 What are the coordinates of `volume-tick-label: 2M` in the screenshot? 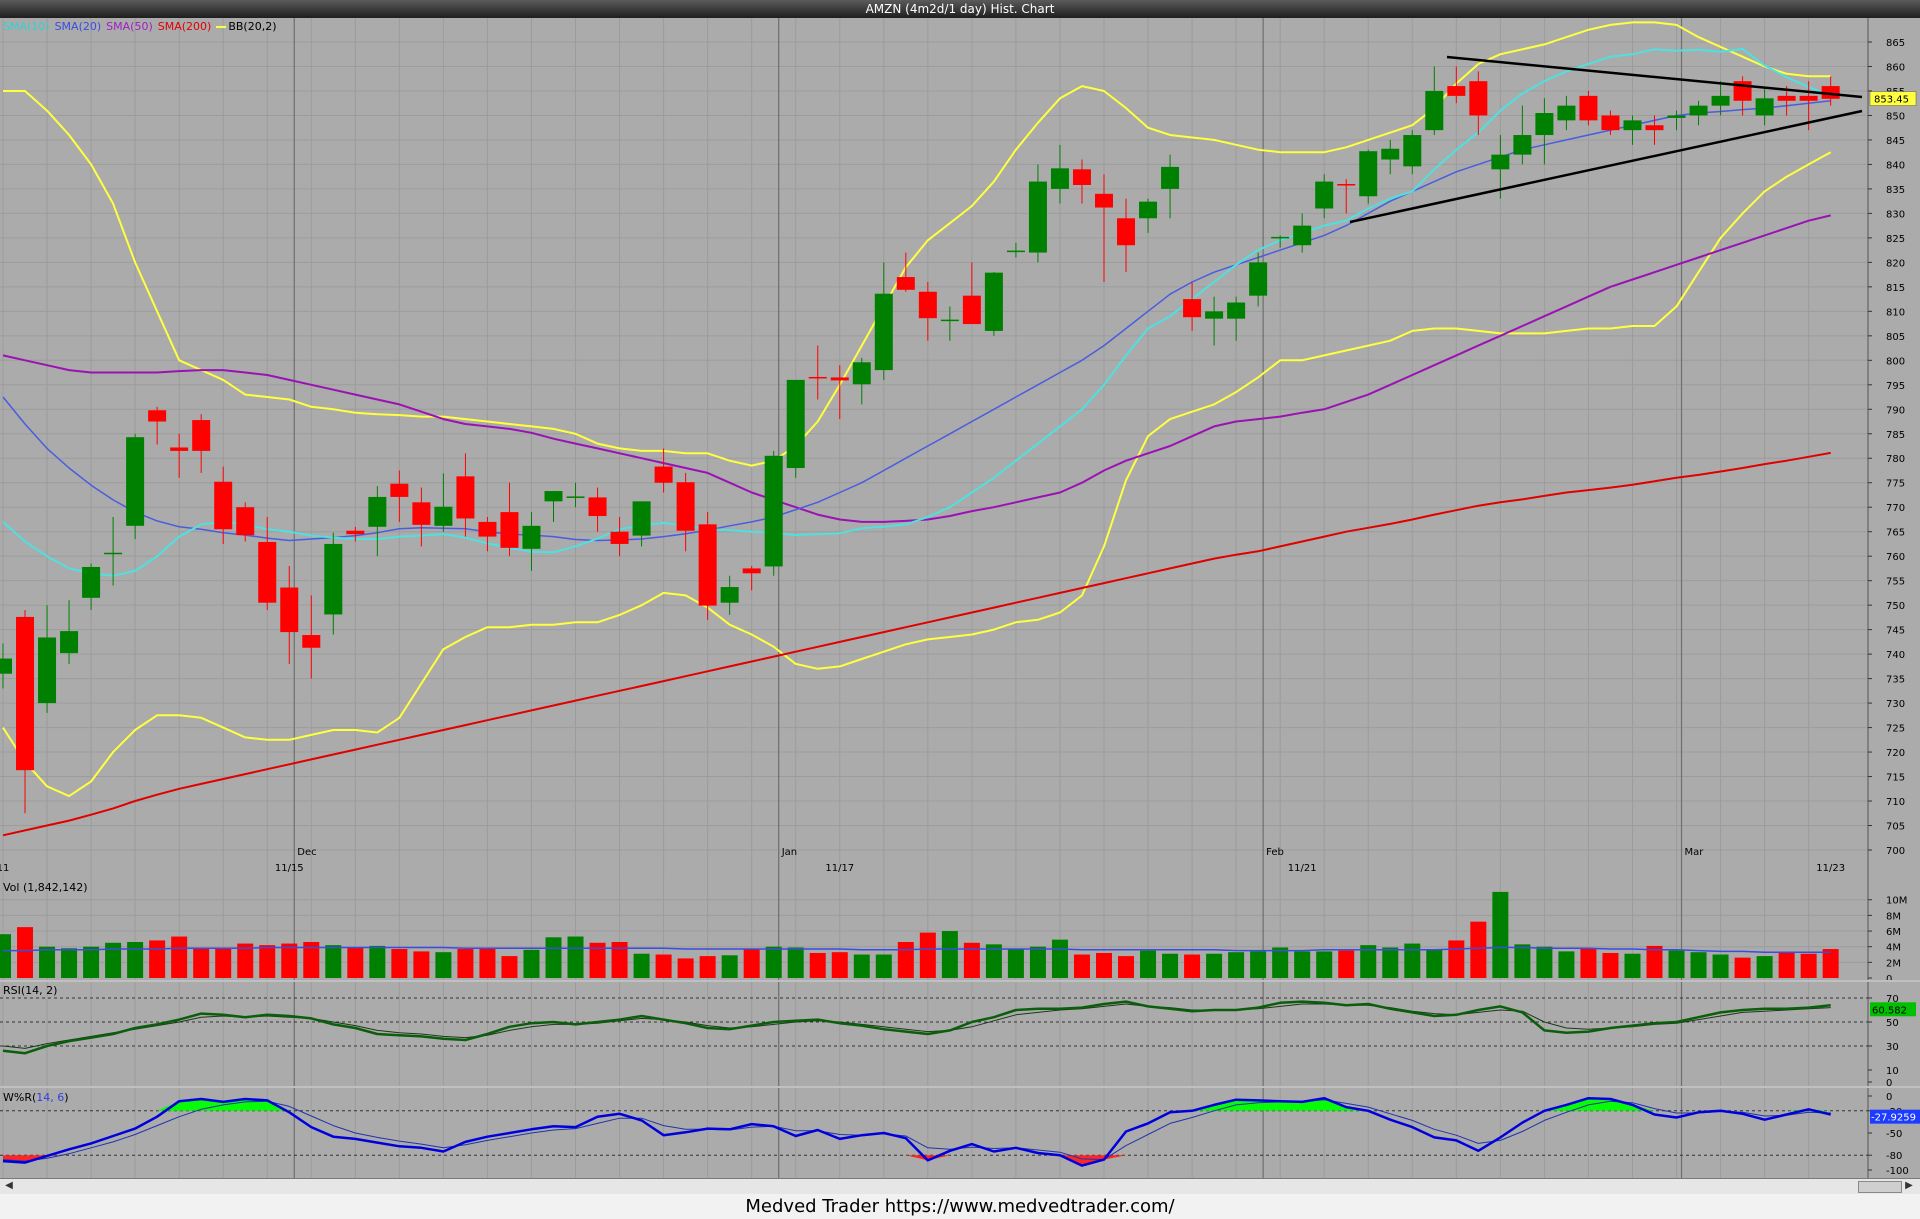 It's located at (1893, 963).